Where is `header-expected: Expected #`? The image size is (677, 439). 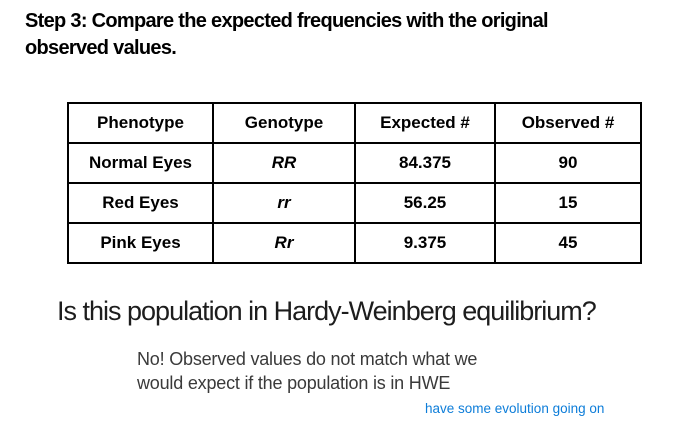
header-expected: Expected # is located at coordinates (425, 123).